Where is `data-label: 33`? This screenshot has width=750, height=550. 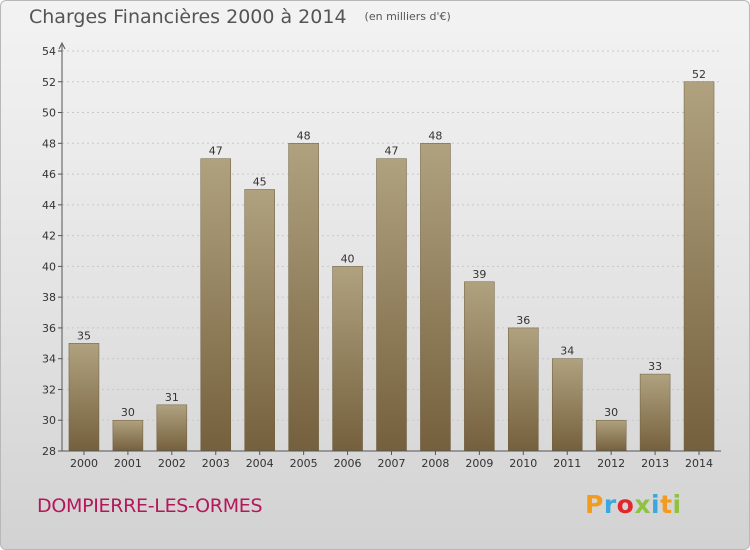
data-label: 33 is located at coordinates (655, 366).